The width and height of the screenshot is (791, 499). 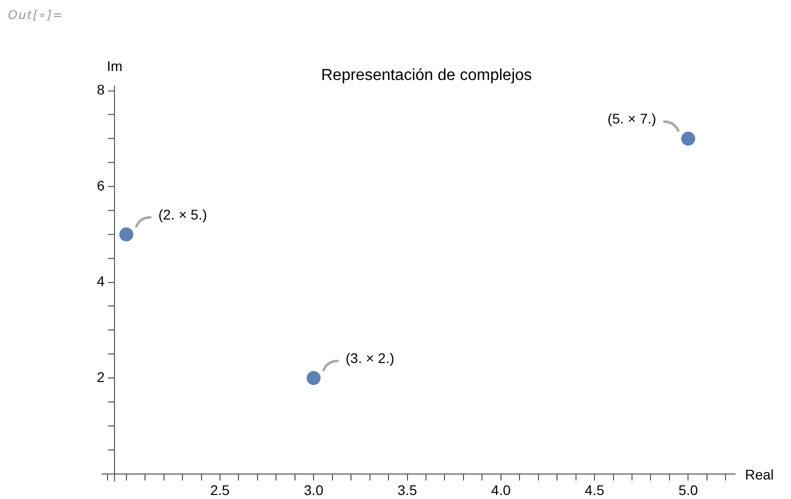 What do you see at coordinates (220, 490) in the screenshot?
I see `x-tick-label: 2.5` at bounding box center [220, 490].